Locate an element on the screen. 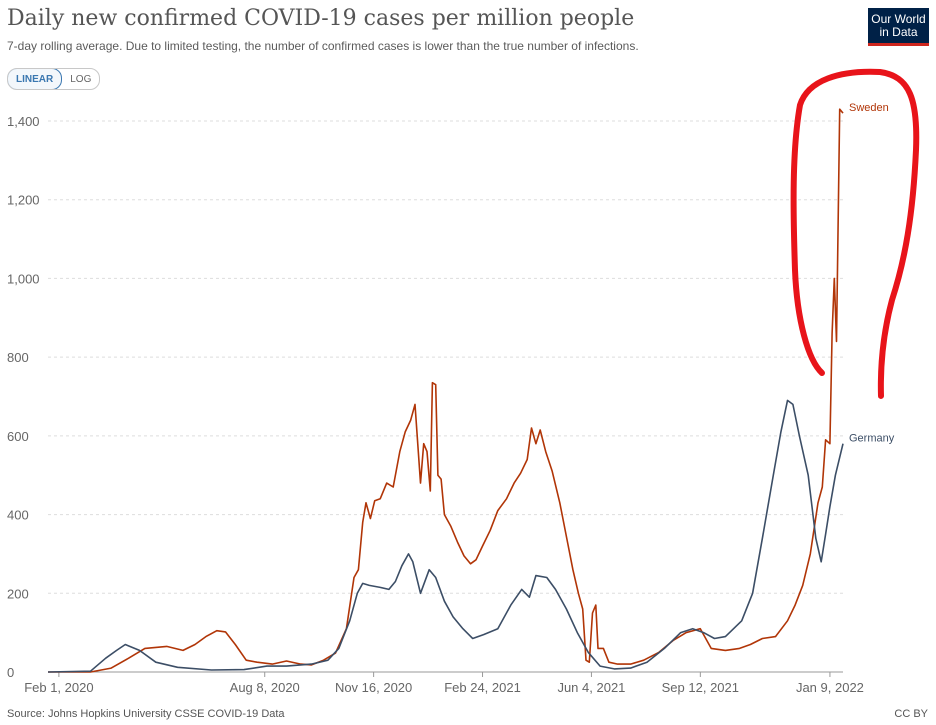 The image size is (936, 725). scale-toggle: LINEAR LOG is located at coordinates (54, 79).